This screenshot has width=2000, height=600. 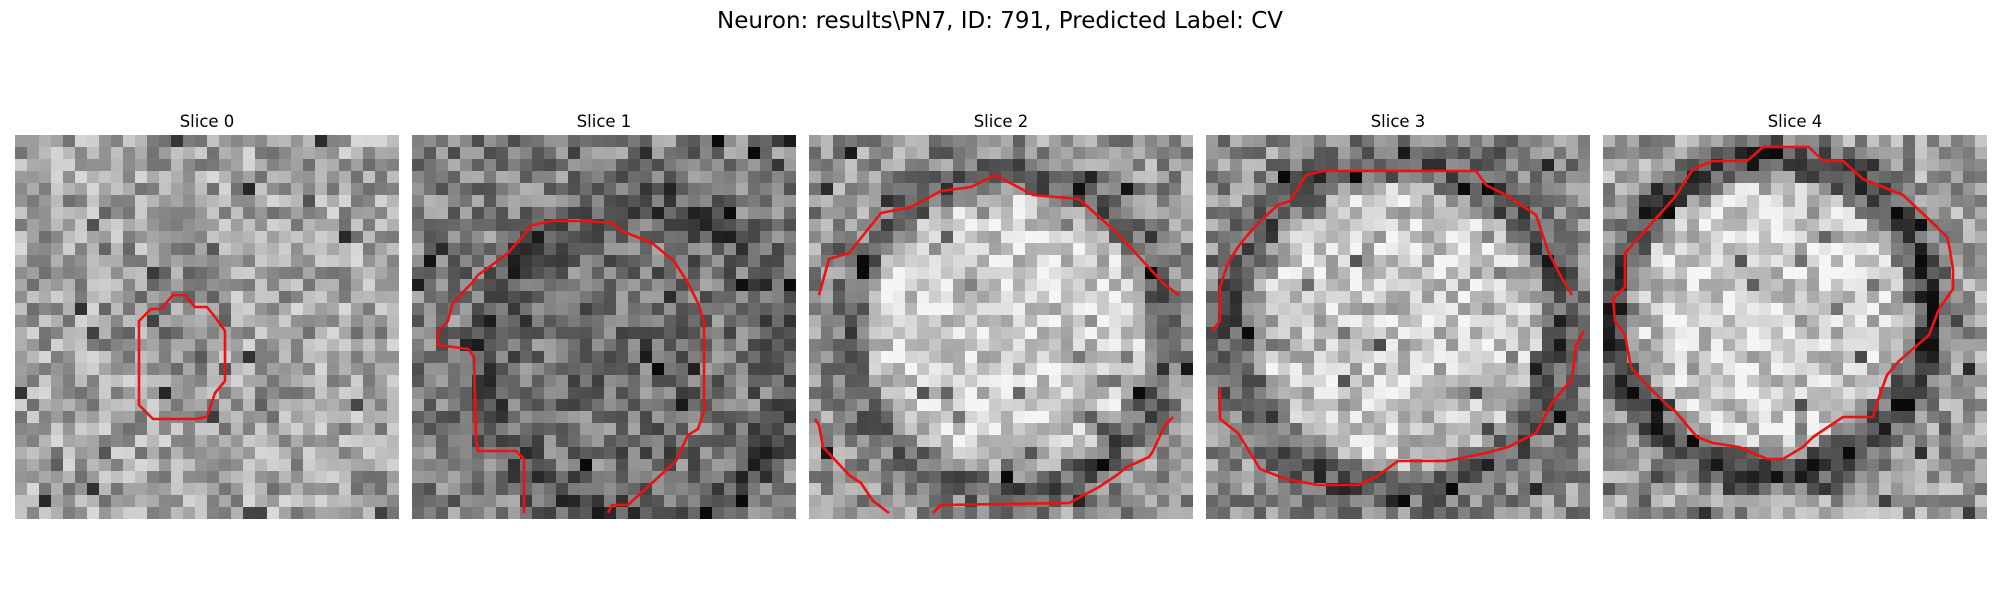 What do you see at coordinates (1795, 121) in the screenshot?
I see `slice-title: Slice 4` at bounding box center [1795, 121].